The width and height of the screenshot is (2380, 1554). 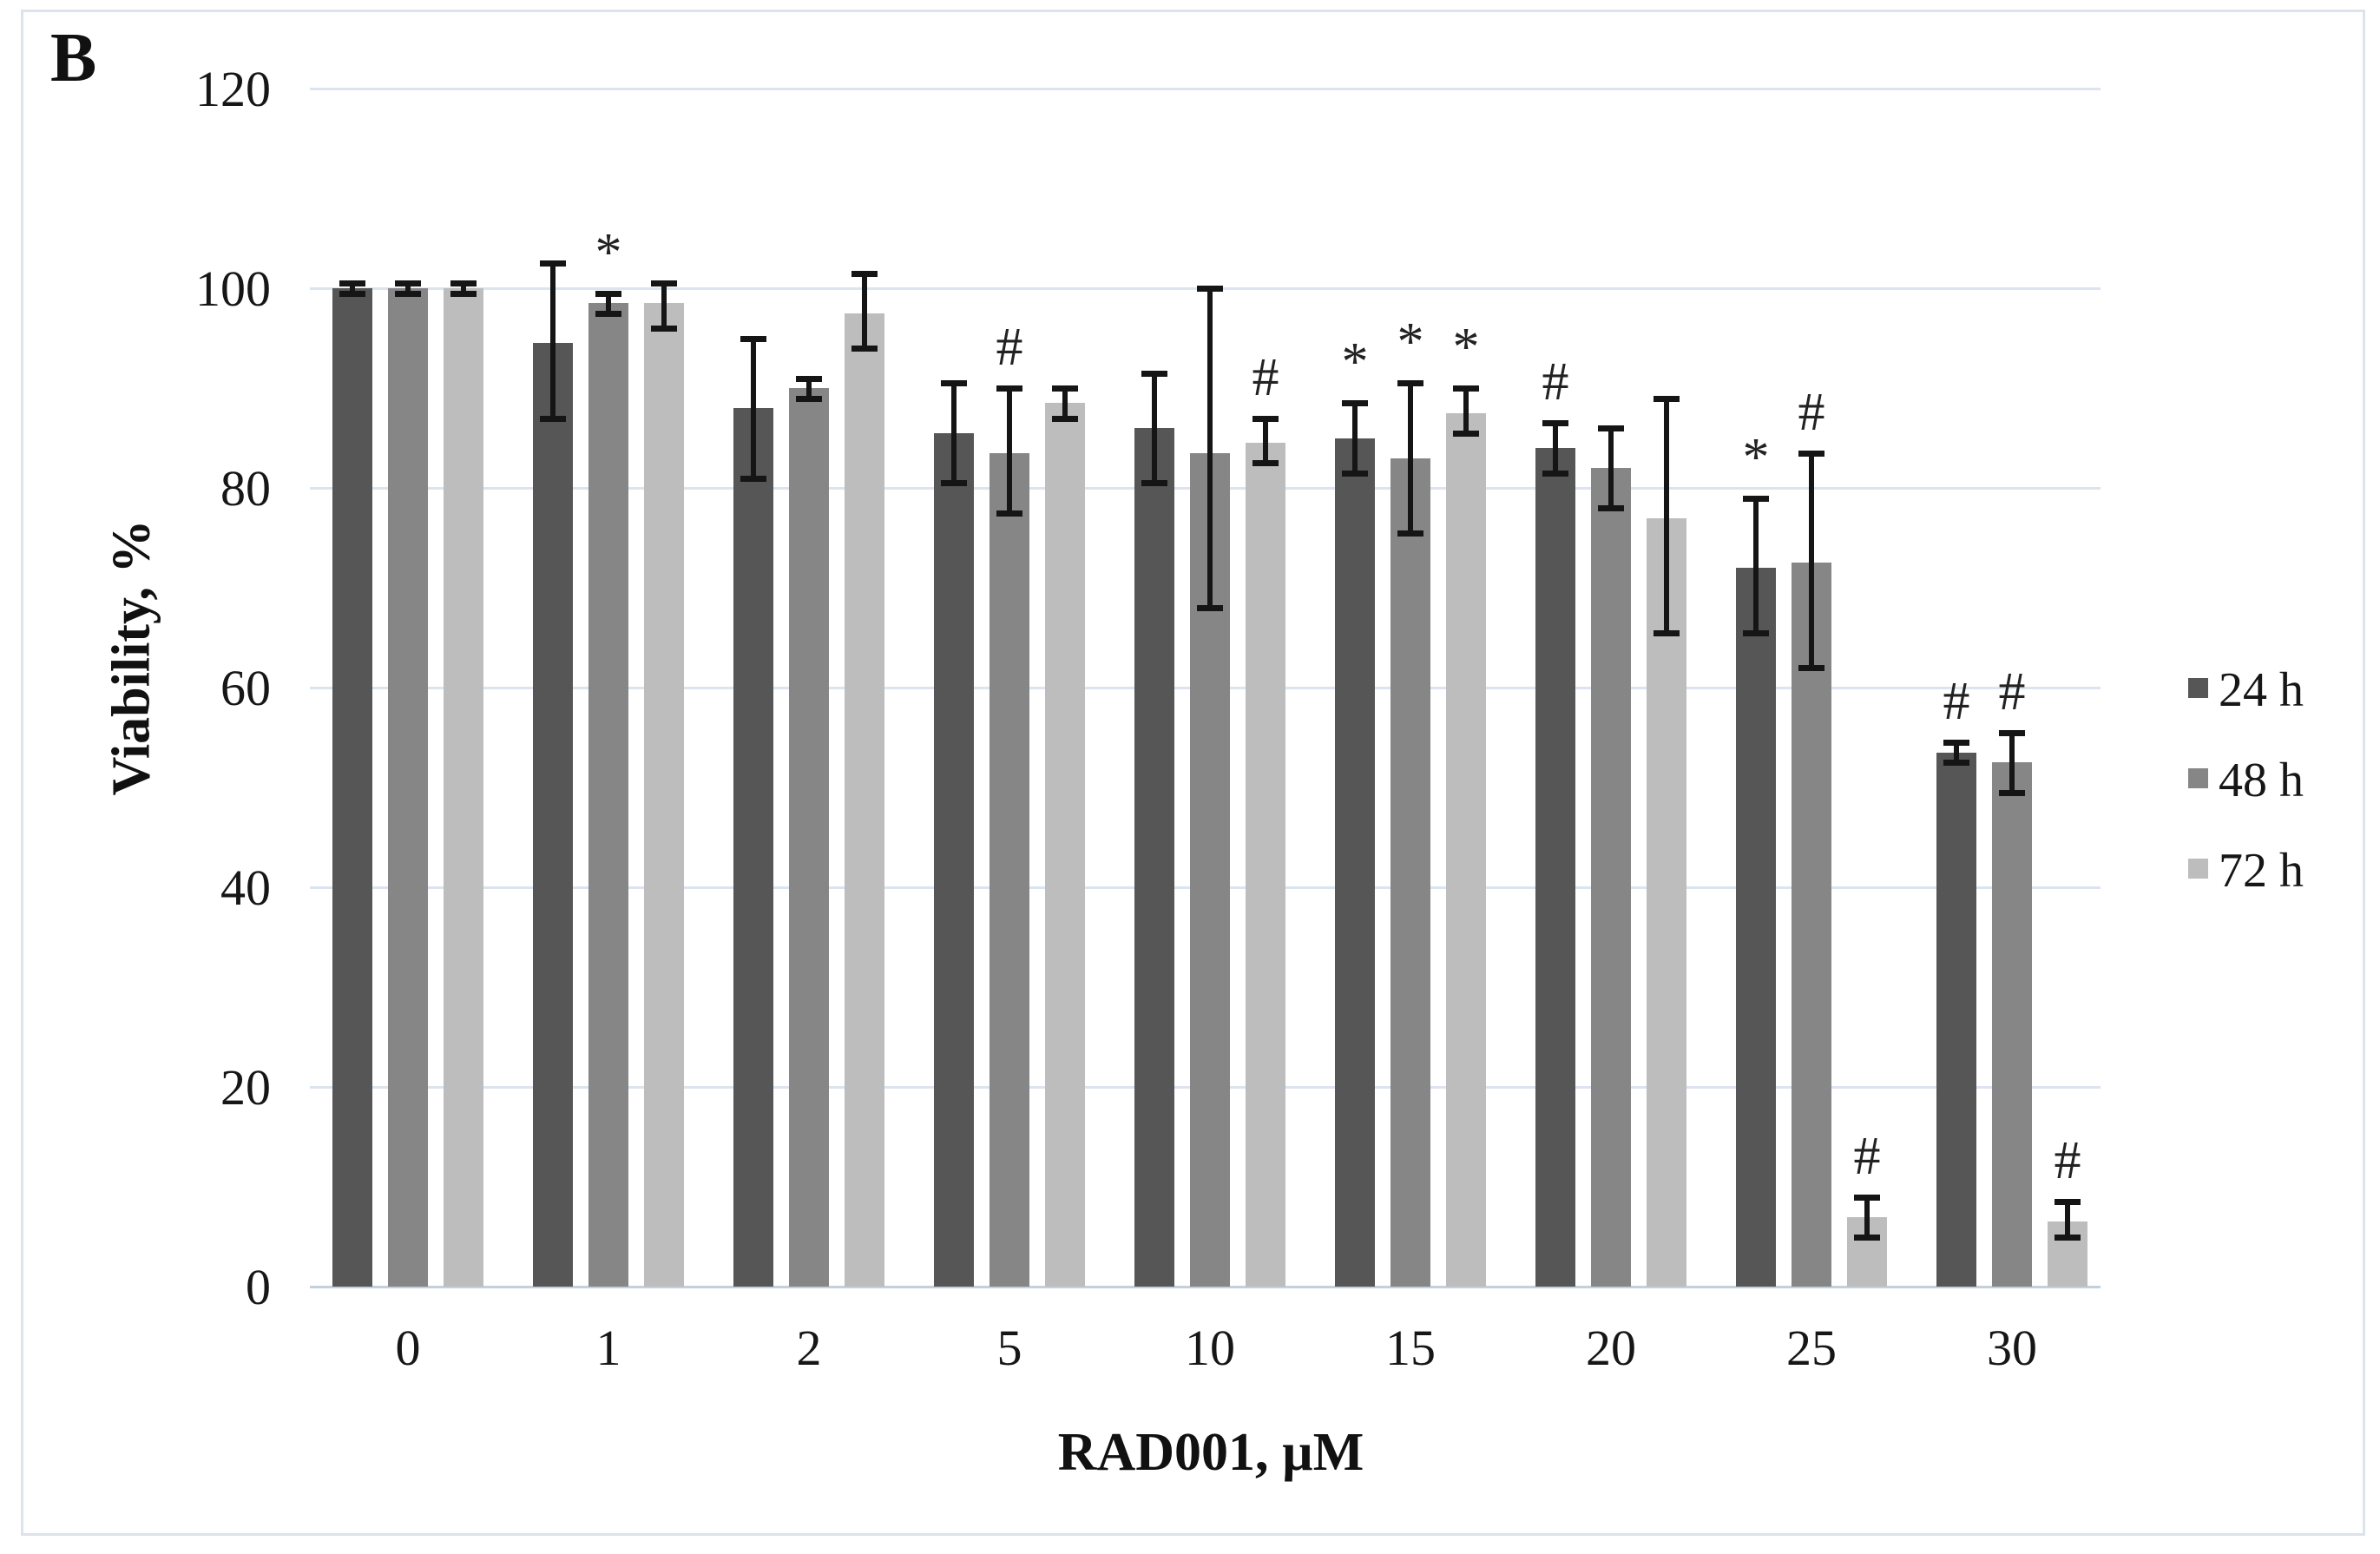 What do you see at coordinates (2198, 778) in the screenshot?
I see `legend-swatch-48h` at bounding box center [2198, 778].